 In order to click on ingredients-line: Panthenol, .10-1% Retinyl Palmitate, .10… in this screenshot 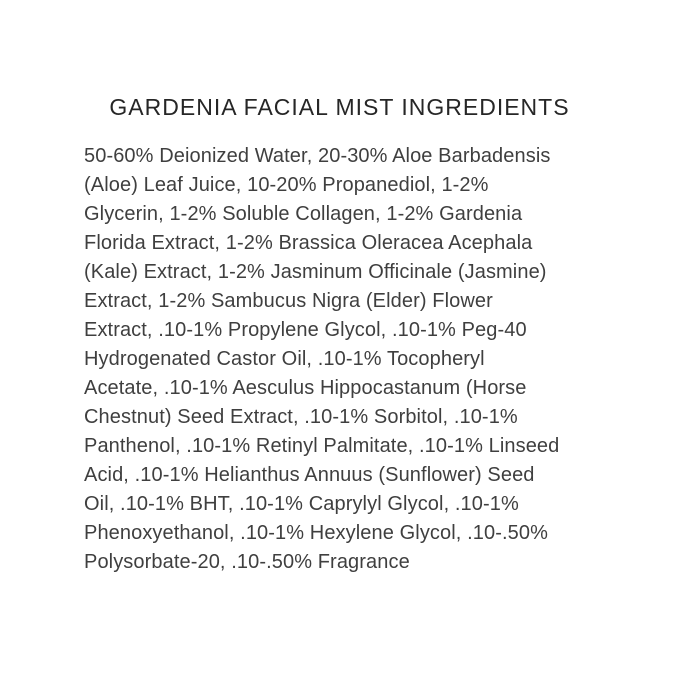, I will do `click(322, 446)`.